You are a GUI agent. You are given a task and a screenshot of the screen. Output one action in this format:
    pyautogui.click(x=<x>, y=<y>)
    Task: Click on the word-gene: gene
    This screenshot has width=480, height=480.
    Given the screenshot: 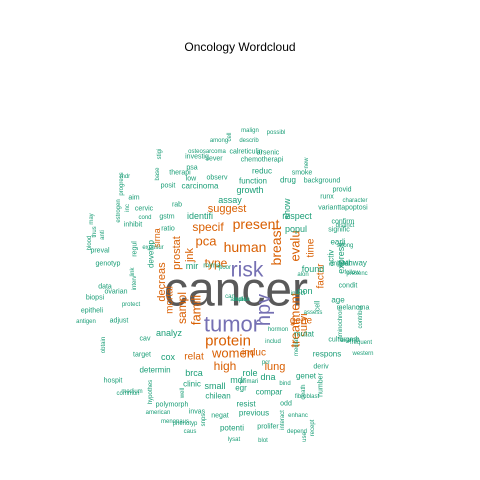 What is the action you would take?
    pyautogui.click(x=301, y=321)
    